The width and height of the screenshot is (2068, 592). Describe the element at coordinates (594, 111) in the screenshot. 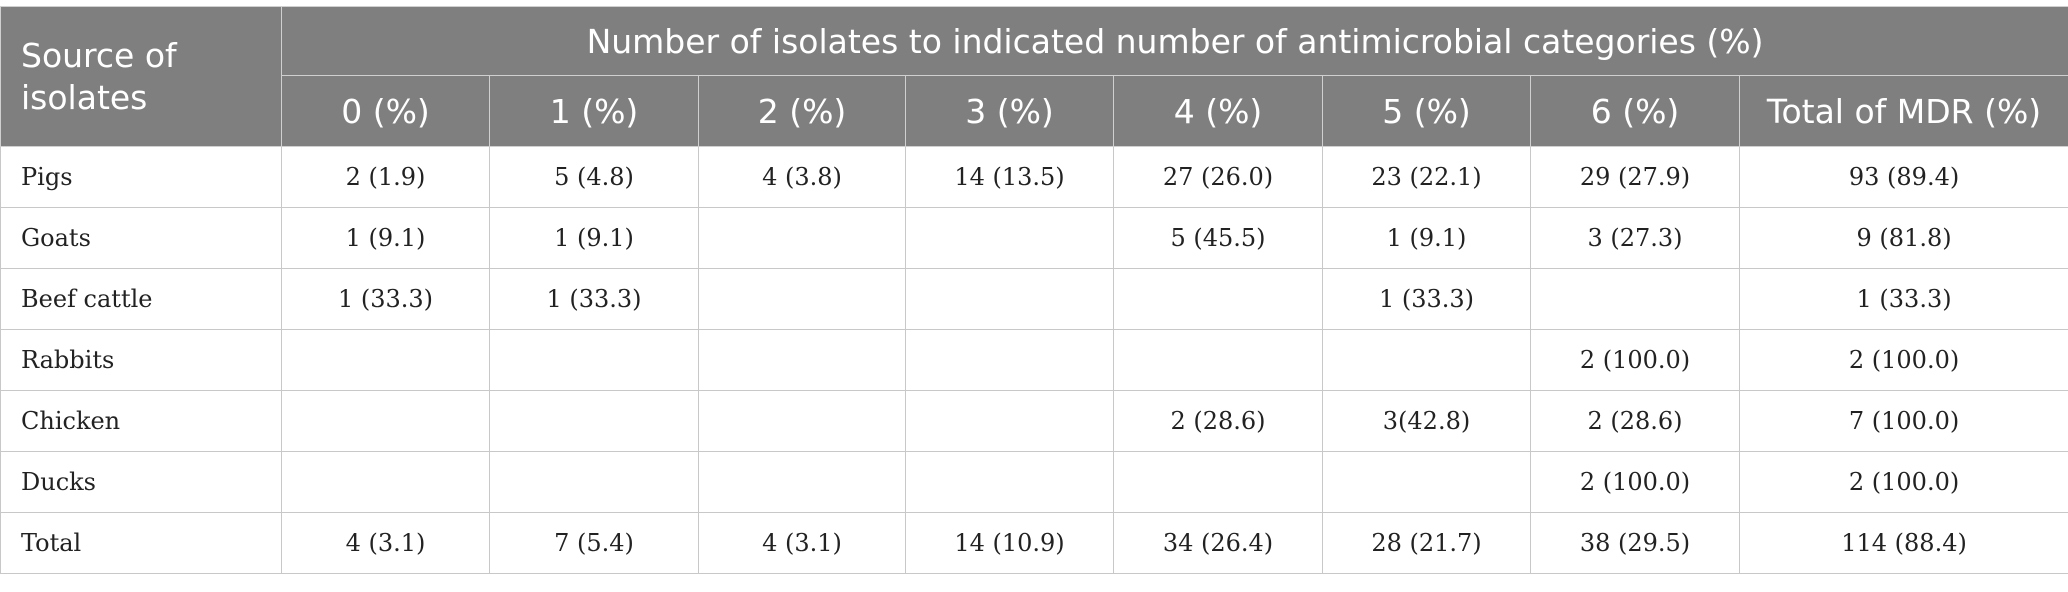

I see `column-header: 1 (%)` at that location.